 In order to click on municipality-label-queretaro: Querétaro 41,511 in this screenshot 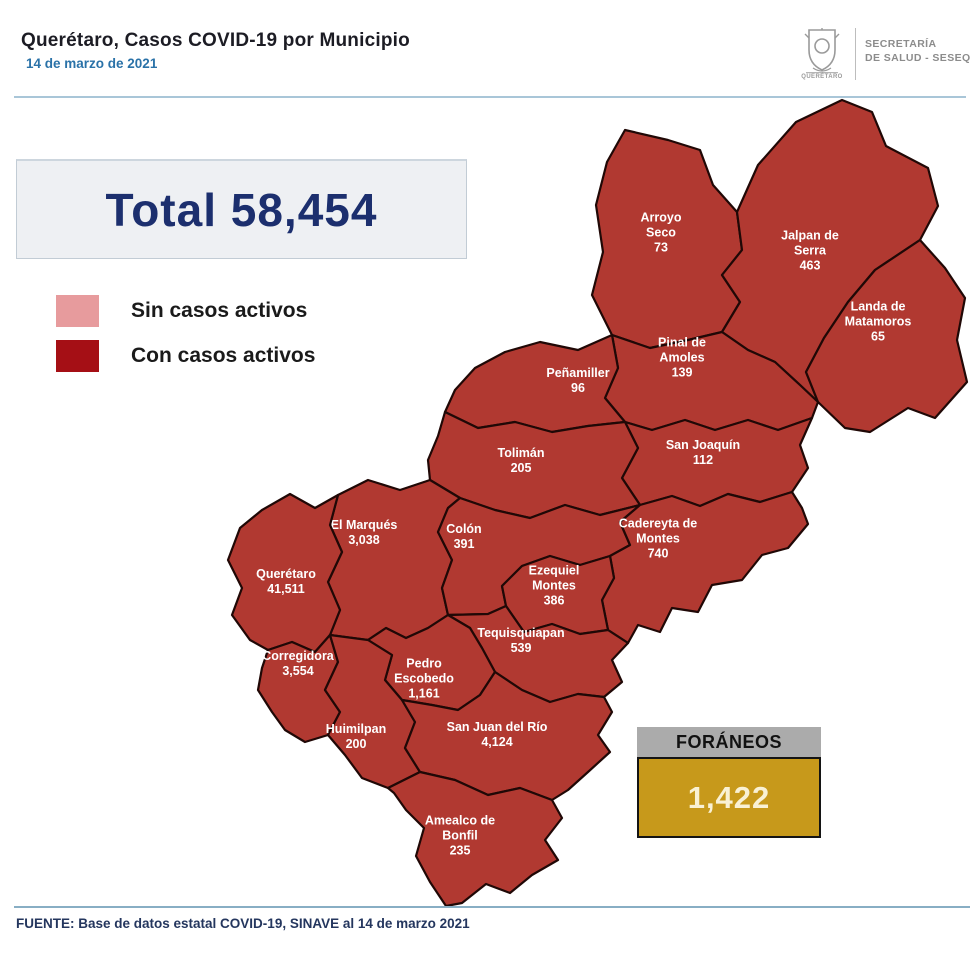, I will do `click(286, 581)`.